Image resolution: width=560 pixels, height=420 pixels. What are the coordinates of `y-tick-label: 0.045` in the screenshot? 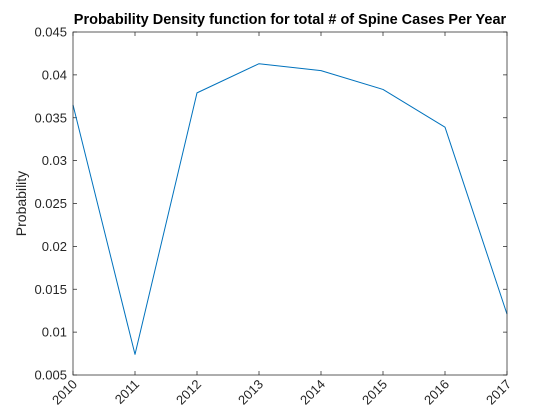 It's located at (50, 32).